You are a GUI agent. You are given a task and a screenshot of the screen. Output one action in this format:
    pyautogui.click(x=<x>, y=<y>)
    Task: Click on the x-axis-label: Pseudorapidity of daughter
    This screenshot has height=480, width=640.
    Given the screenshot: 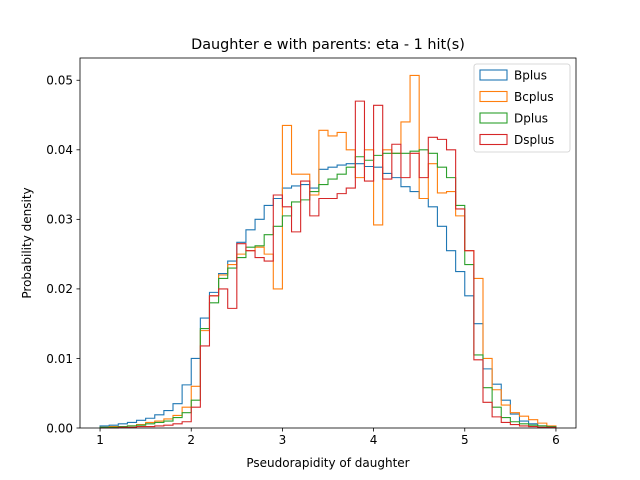 What is the action you would take?
    pyautogui.click(x=327, y=463)
    